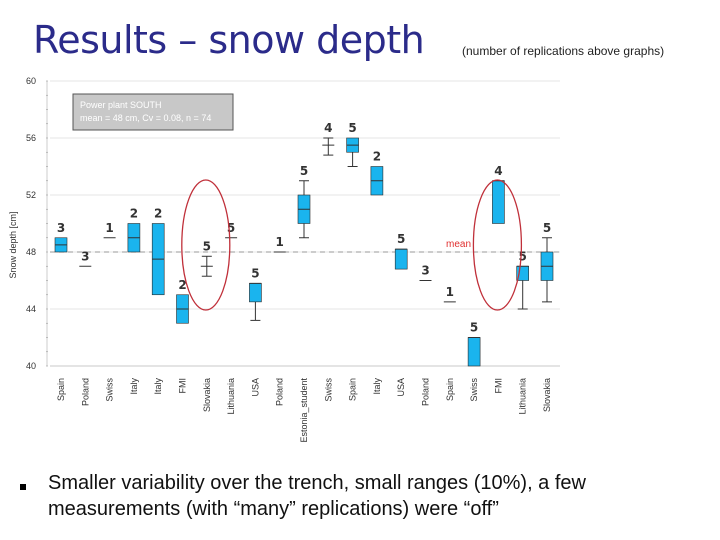  Describe the element at coordinates (31, 252) in the screenshot. I see `y-tick-label: 48` at that location.